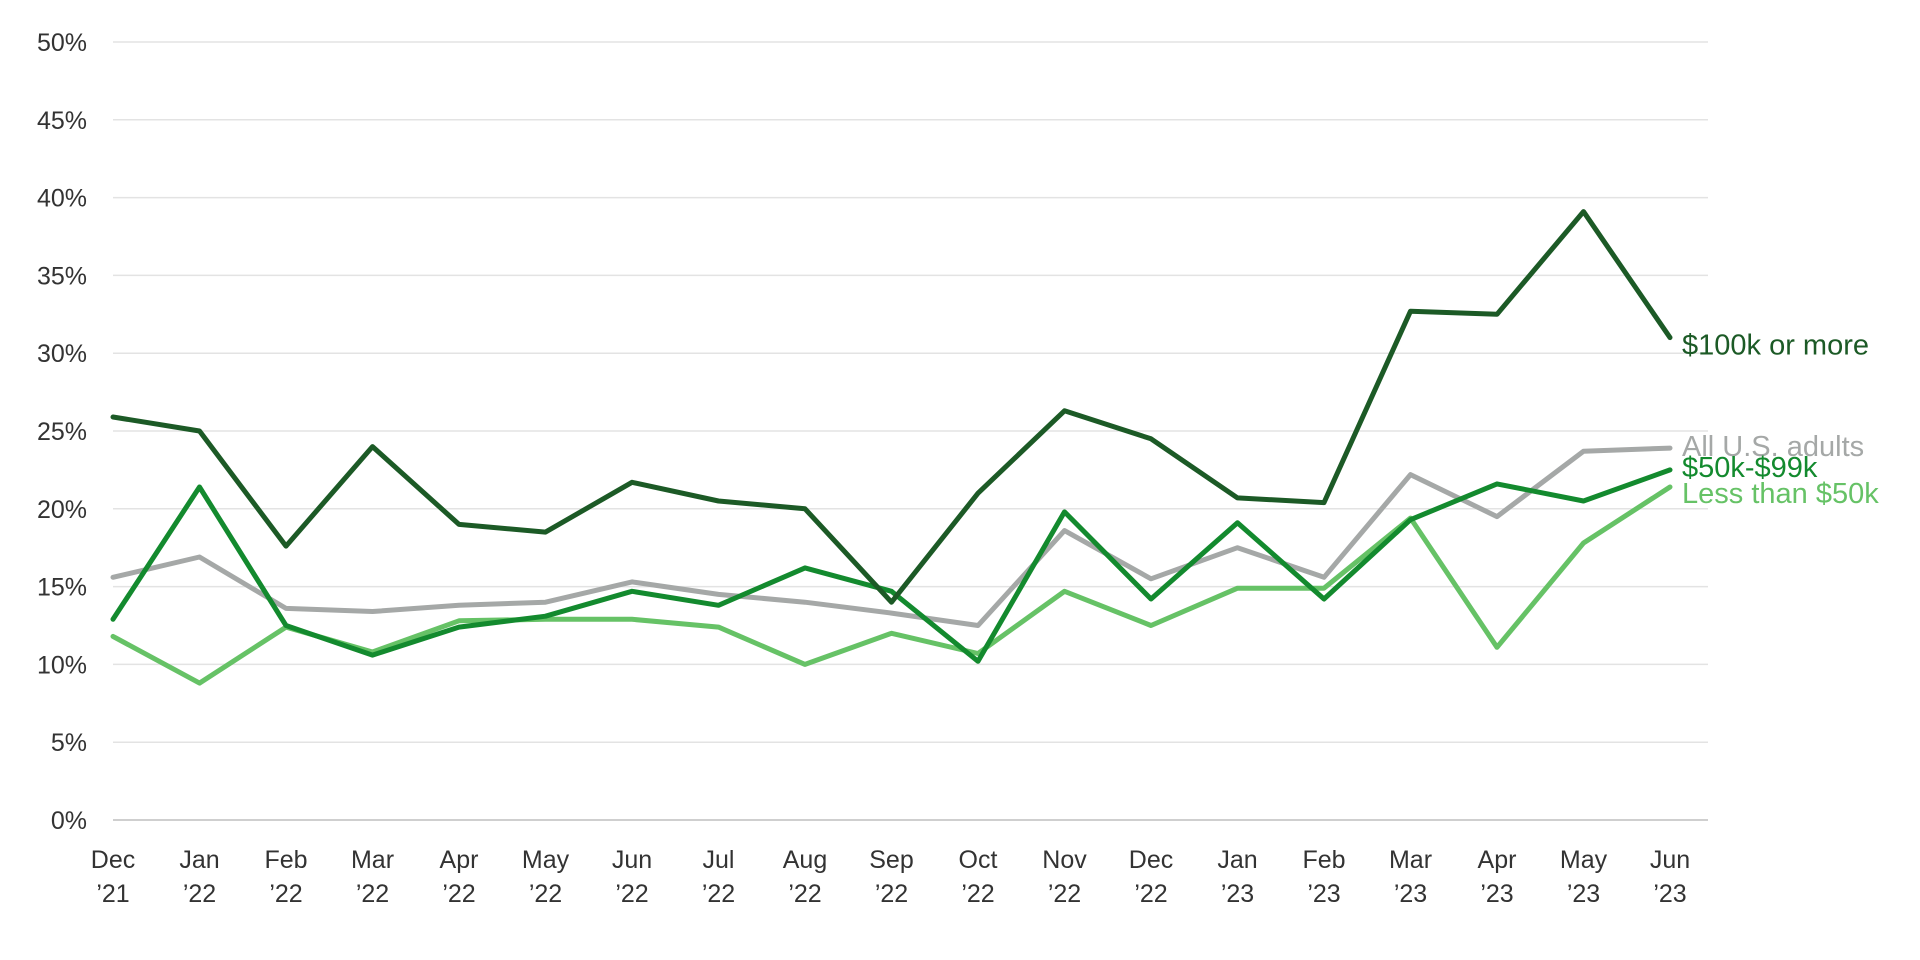 The width and height of the screenshot is (1920, 960). I want to click on y-tick-label: 0%, so click(69, 821).